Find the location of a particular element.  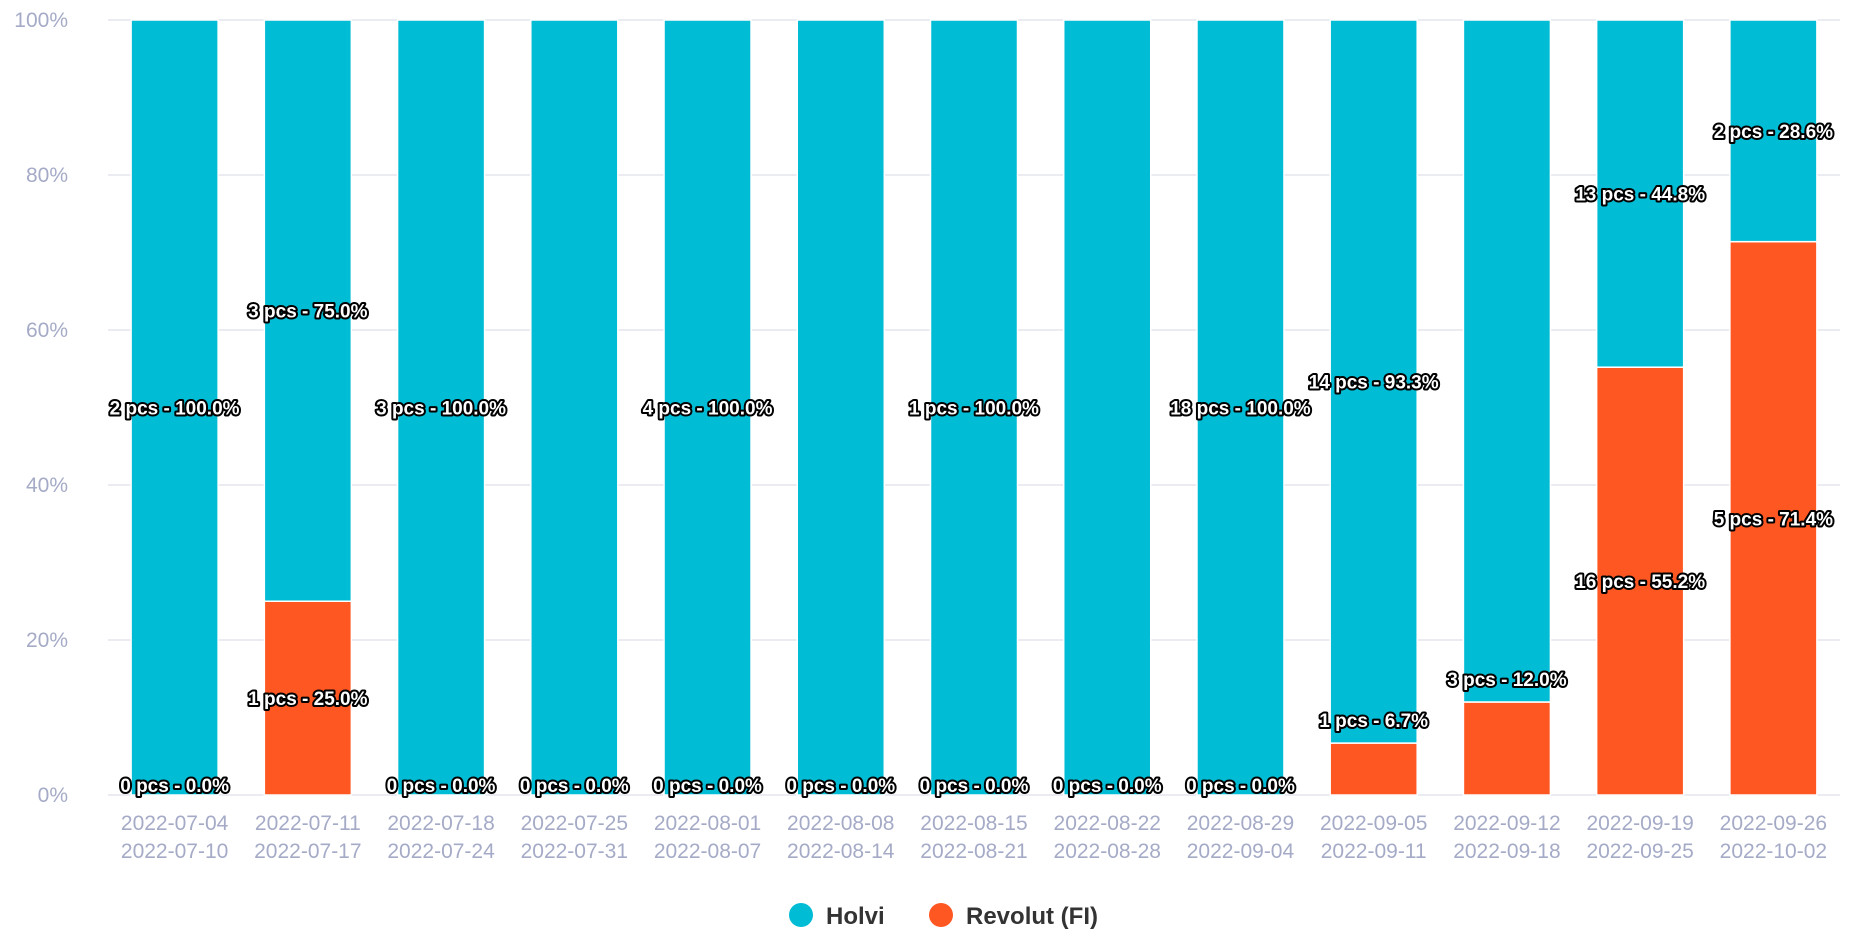

data-label-holvi: 18 pcs - 100.0% is located at coordinates (1240, 409).